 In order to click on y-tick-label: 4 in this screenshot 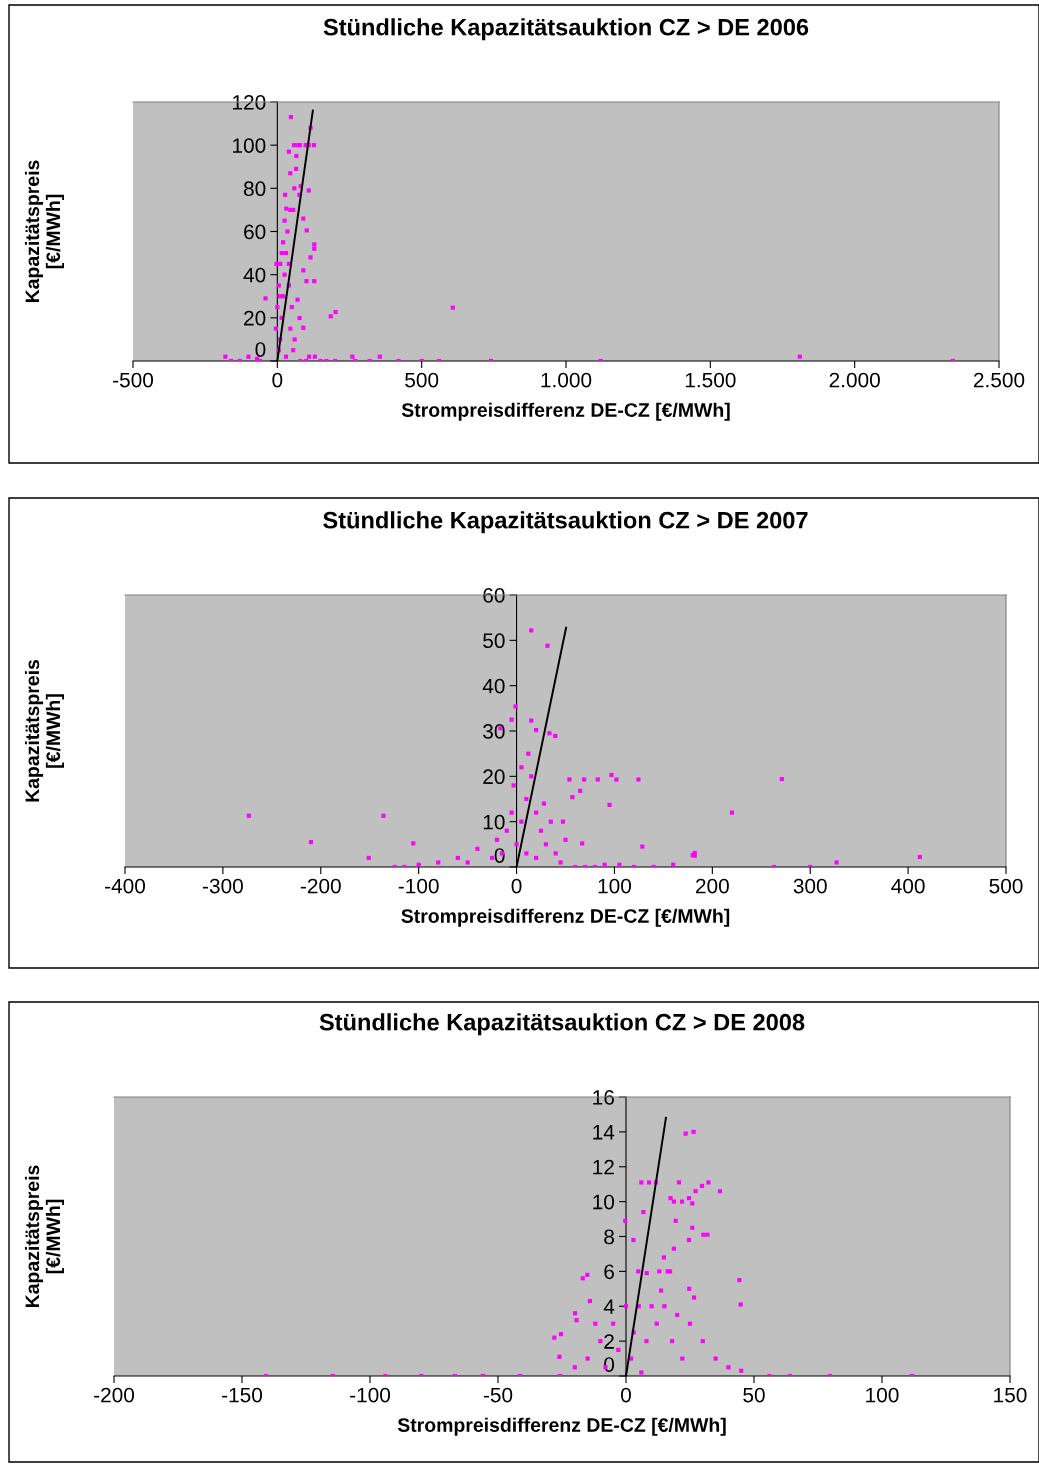, I will do `click(609, 1306)`.